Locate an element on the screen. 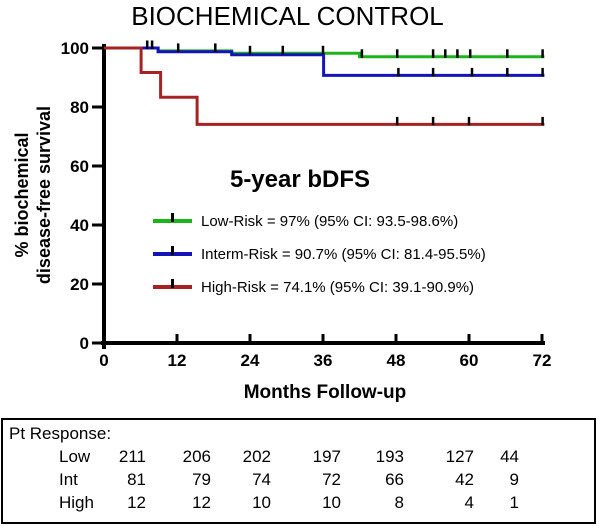  x-axis-title: Months Follow-up is located at coordinates (325, 392).